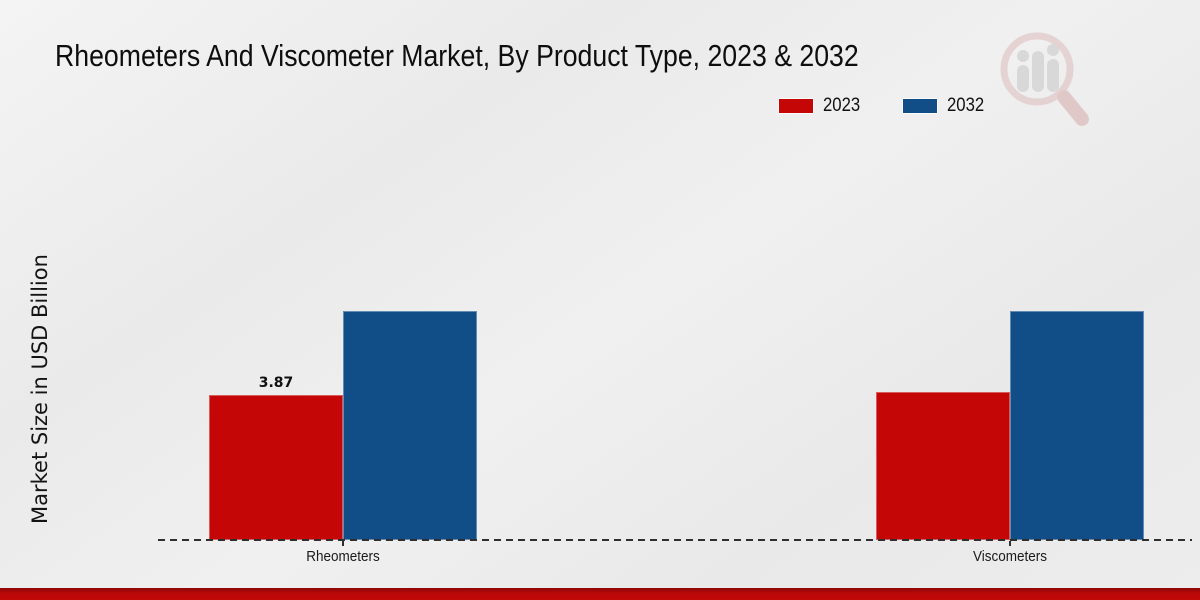 Image resolution: width=1200 pixels, height=600 pixels. What do you see at coordinates (946, 106) in the screenshot?
I see `legend-item-2032: 2032` at bounding box center [946, 106].